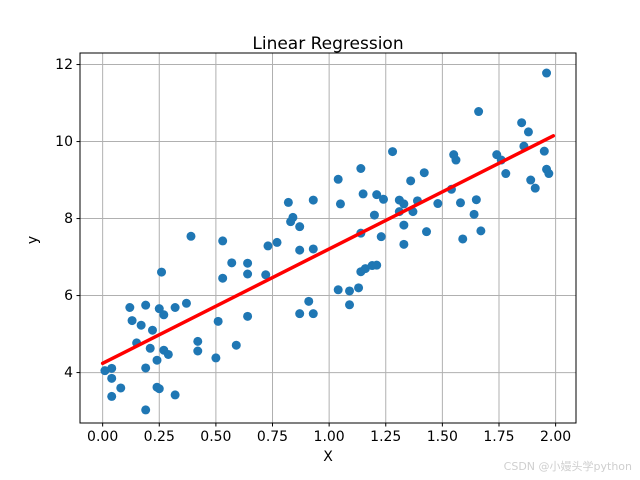 Image resolution: width=640 pixels, height=480 pixels. Describe the element at coordinates (159, 437) in the screenshot. I see `x-tick-label: 0.25` at that location.